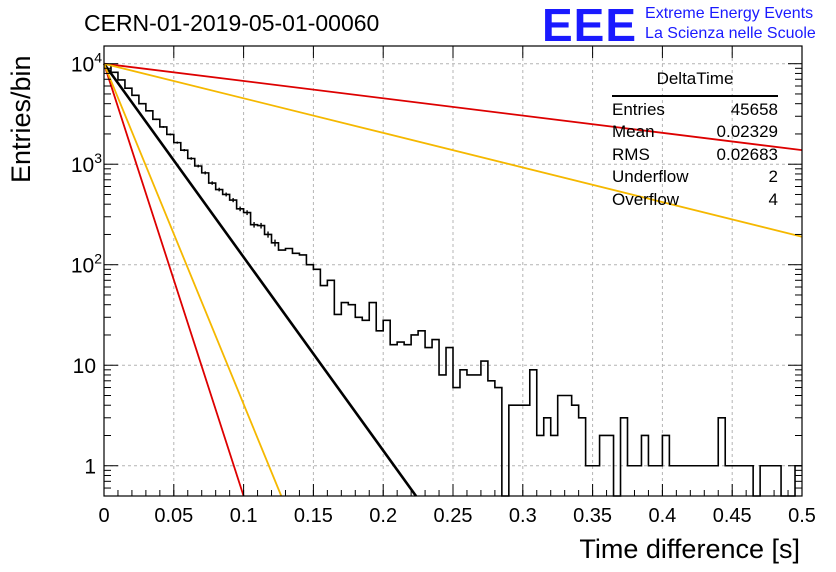 The image size is (836, 572). Describe the element at coordinates (21, 119) in the screenshot. I see `y-axis-label: Entries/bin` at that location.